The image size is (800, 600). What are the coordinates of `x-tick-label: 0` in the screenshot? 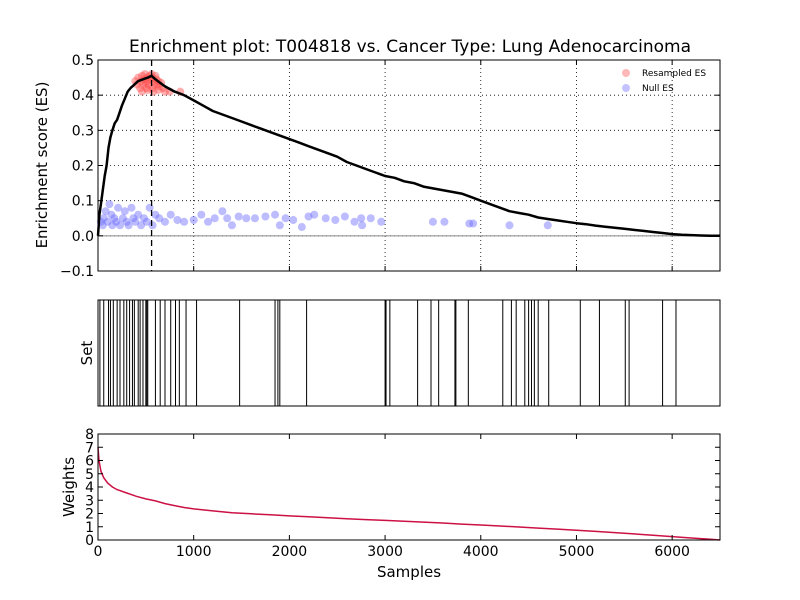 It's located at (98, 552).